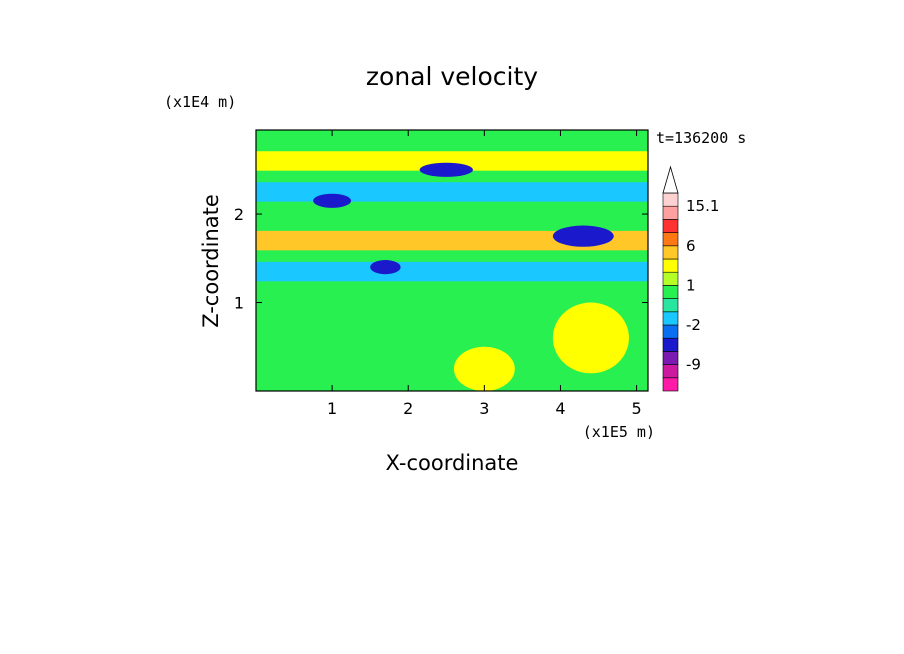 This screenshot has height=654, width=904. Describe the element at coordinates (452, 76) in the screenshot. I see `chart-title: zonal velocity` at that location.